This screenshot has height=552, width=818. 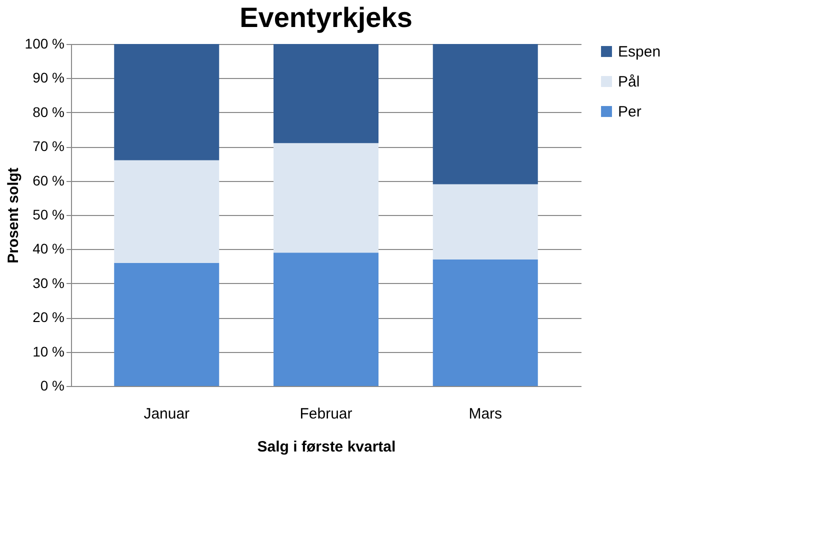 I want to click on y-tick-label: 70 %, so click(x=48, y=146).